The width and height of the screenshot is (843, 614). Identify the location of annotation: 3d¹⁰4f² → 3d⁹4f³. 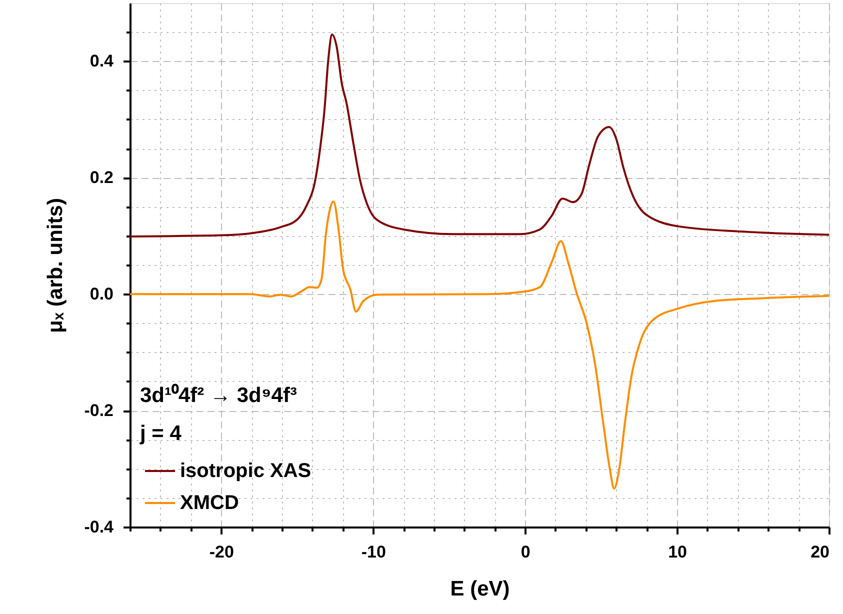
(218, 395).